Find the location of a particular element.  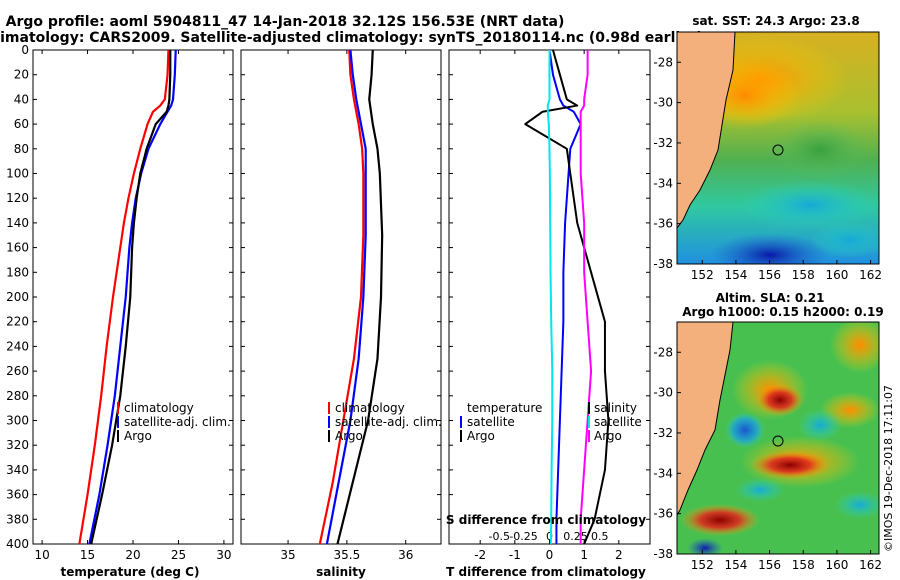

difference-line-t-argo is located at coordinates (567, 297).